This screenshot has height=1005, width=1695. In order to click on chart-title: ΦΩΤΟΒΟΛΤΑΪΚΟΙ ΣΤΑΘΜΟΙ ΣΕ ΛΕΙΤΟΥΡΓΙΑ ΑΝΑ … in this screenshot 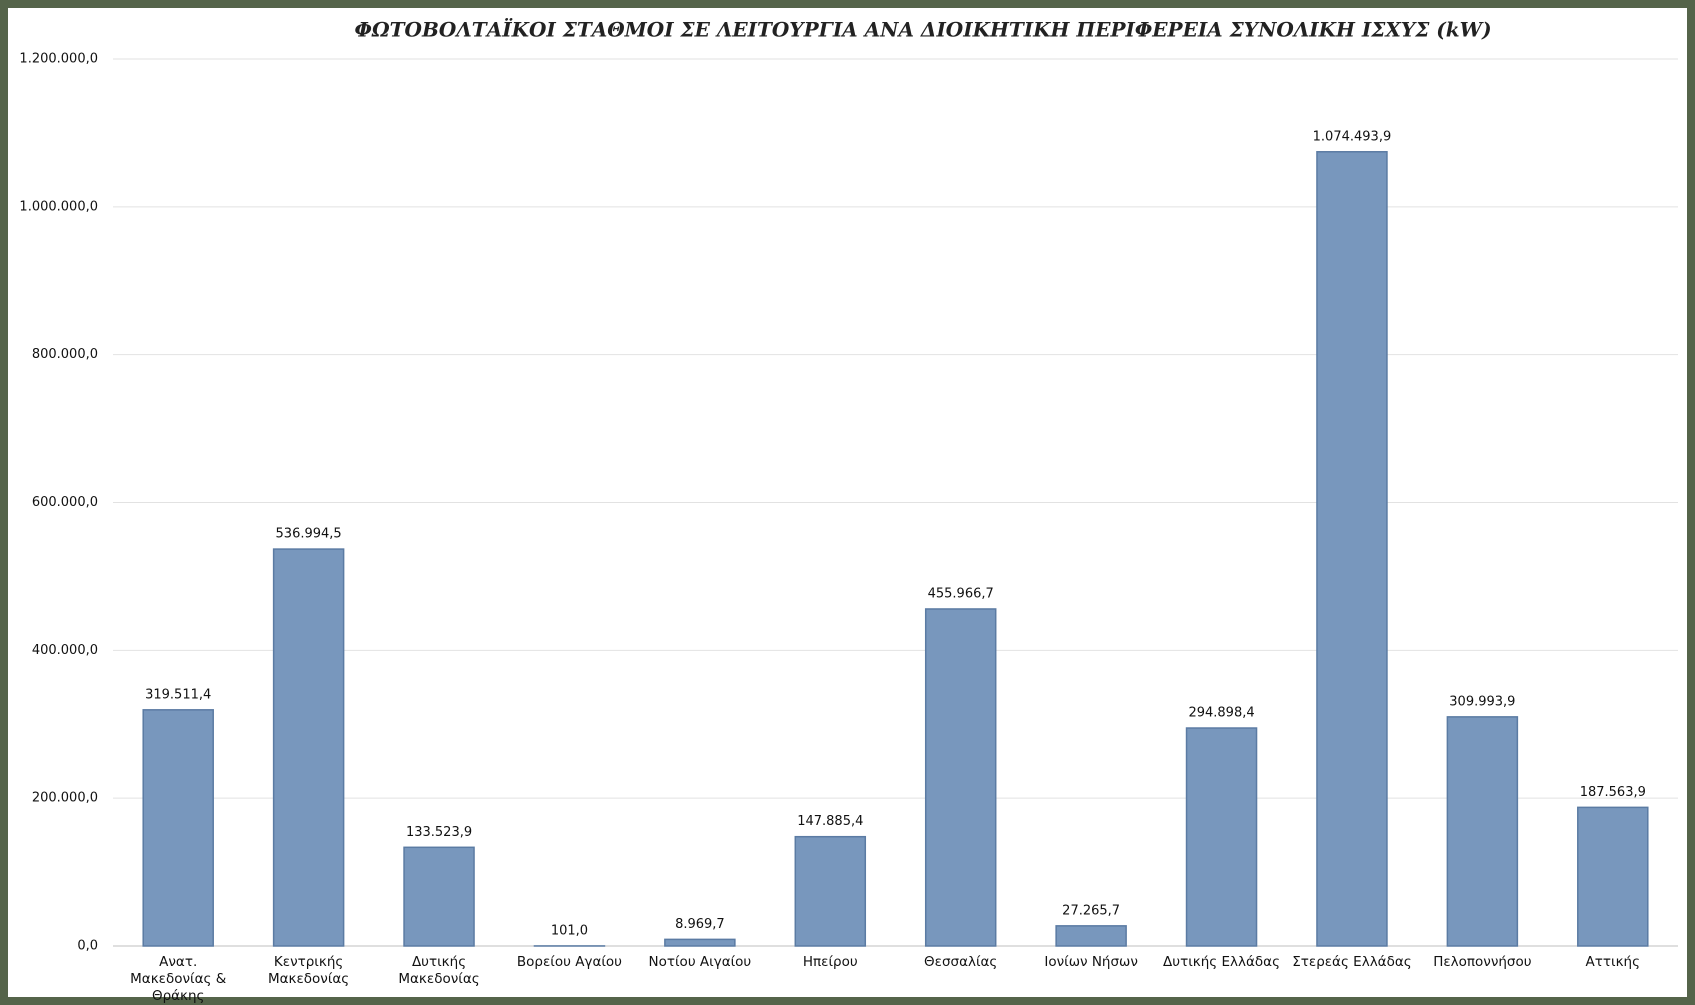, I will do `click(922, 30)`.